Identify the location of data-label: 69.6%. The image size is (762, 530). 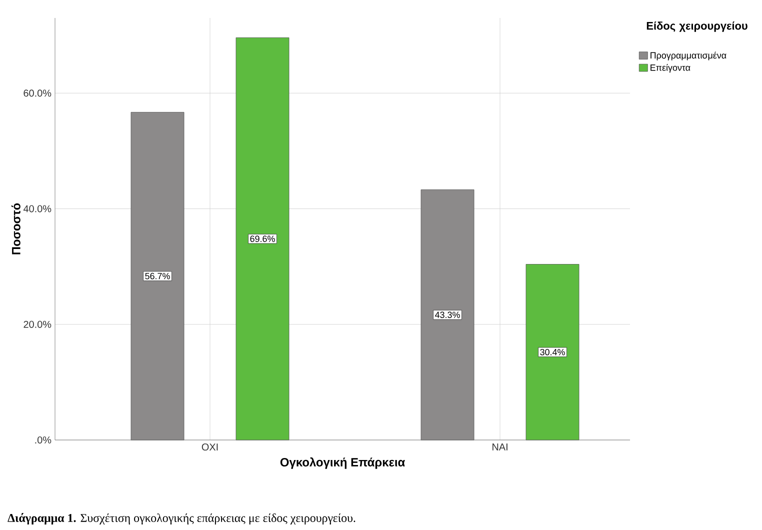
(262, 239).